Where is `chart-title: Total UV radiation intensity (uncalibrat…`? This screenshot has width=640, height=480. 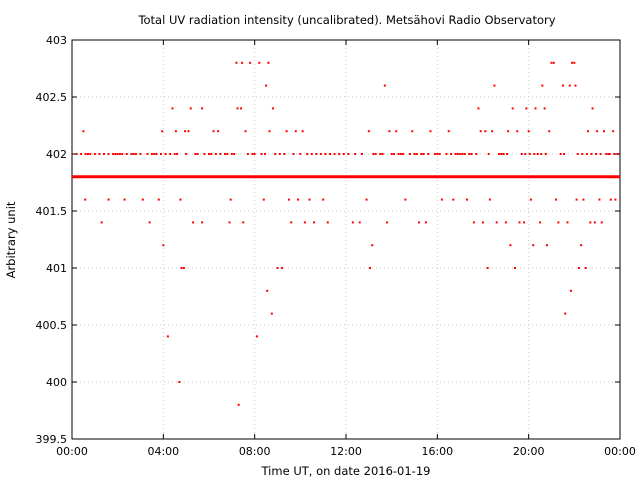 chart-title: Total UV radiation intensity (uncalibrat… is located at coordinates (346, 20).